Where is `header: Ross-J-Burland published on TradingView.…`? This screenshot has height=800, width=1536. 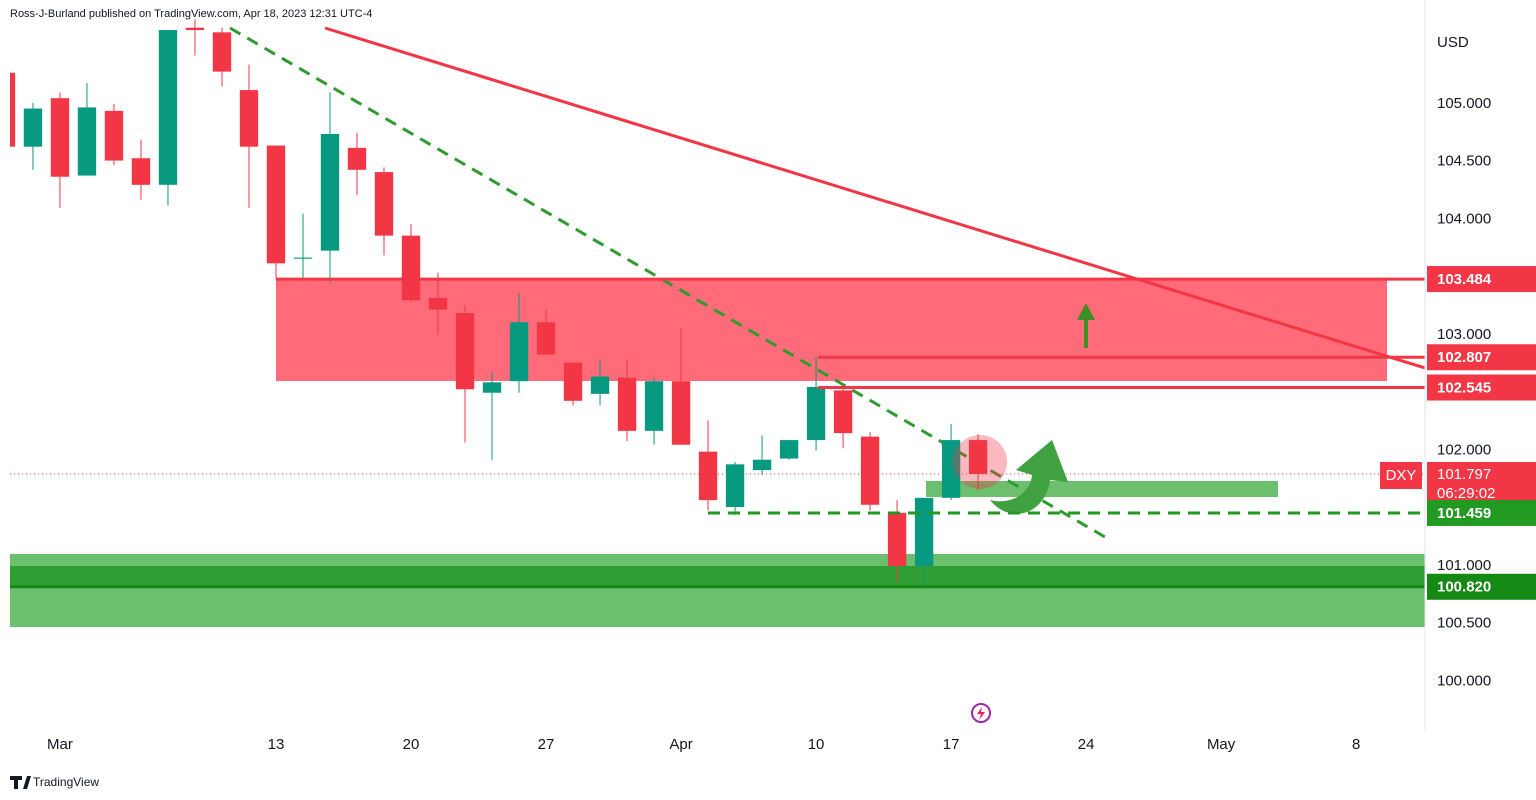
header: Ross-J-Burland published on TradingView.… is located at coordinates (191, 14).